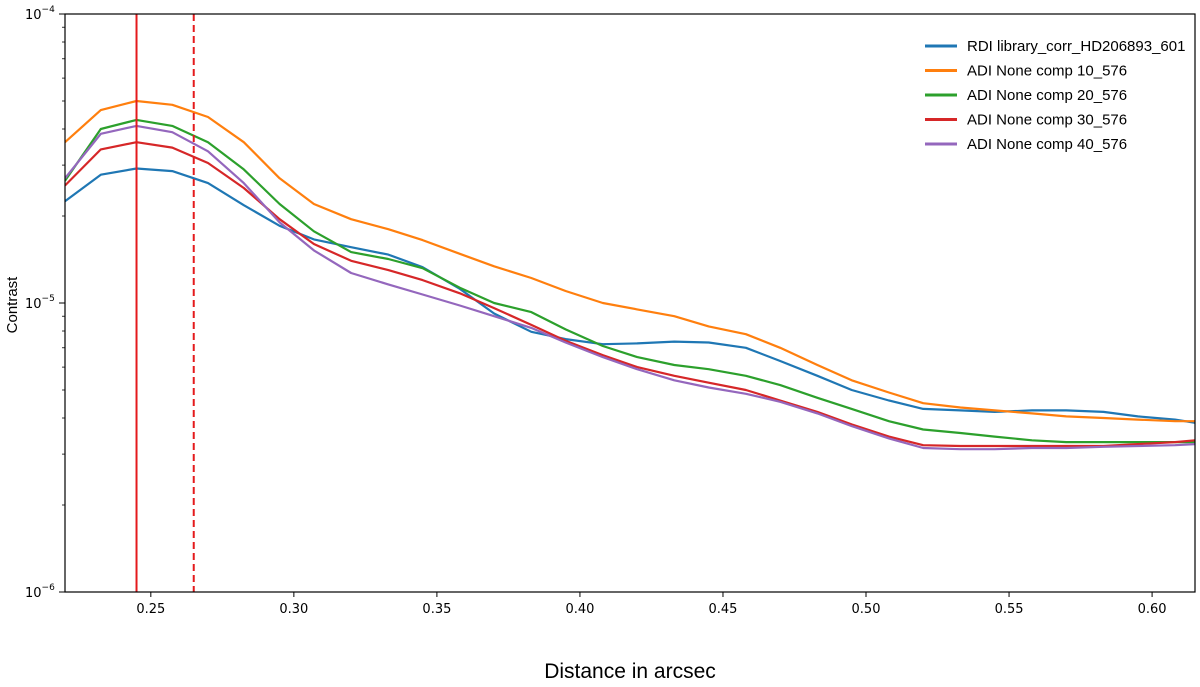  Describe the element at coordinates (866, 609) in the screenshot. I see `x-tick-label: 0.50` at that location.